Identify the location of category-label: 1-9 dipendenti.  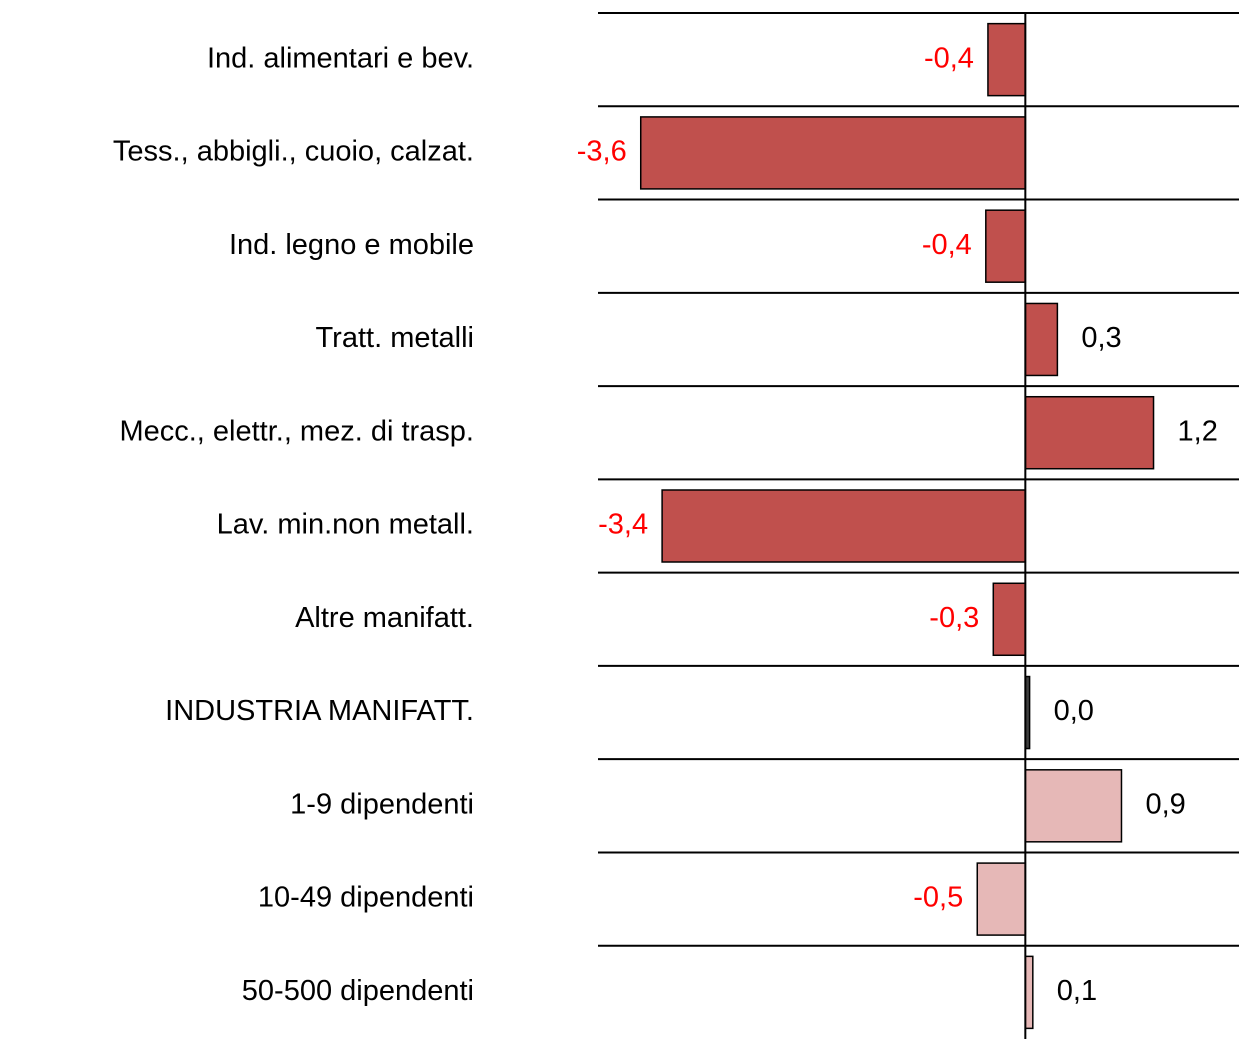
(382, 804).